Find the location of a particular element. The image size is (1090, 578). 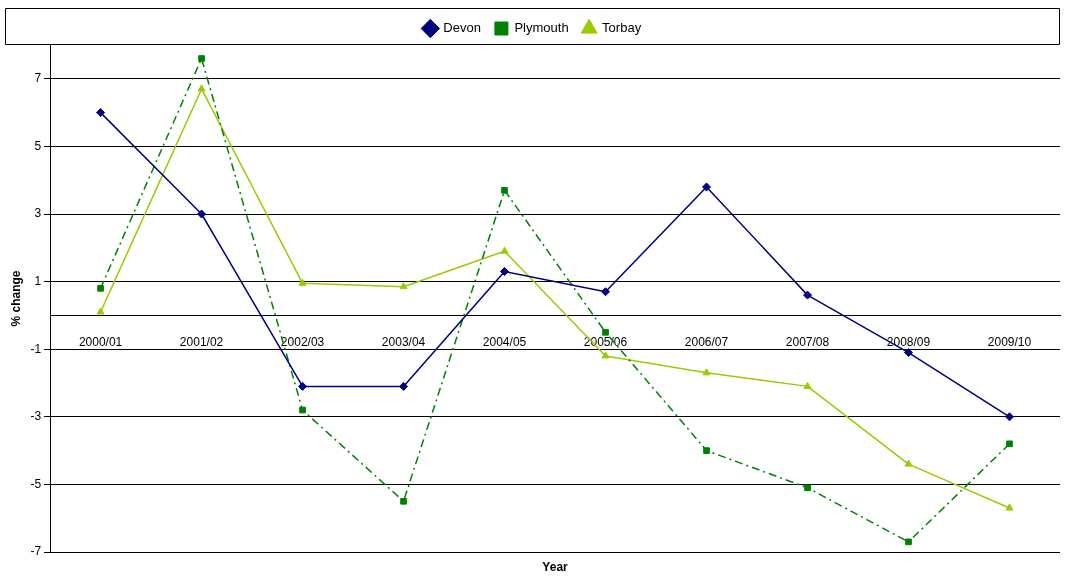

x-tick-label: 2002/03 is located at coordinates (302, 341).